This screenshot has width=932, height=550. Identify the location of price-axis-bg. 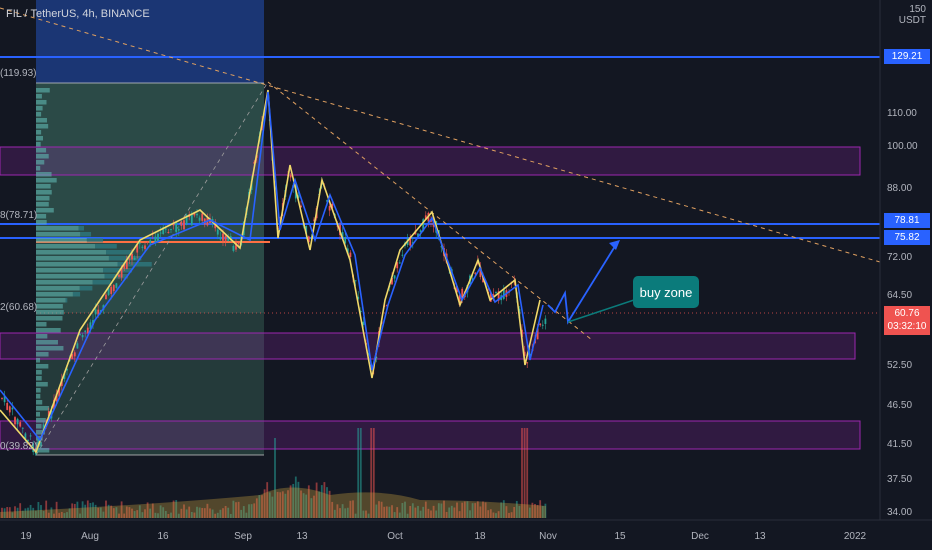
(906, 260).